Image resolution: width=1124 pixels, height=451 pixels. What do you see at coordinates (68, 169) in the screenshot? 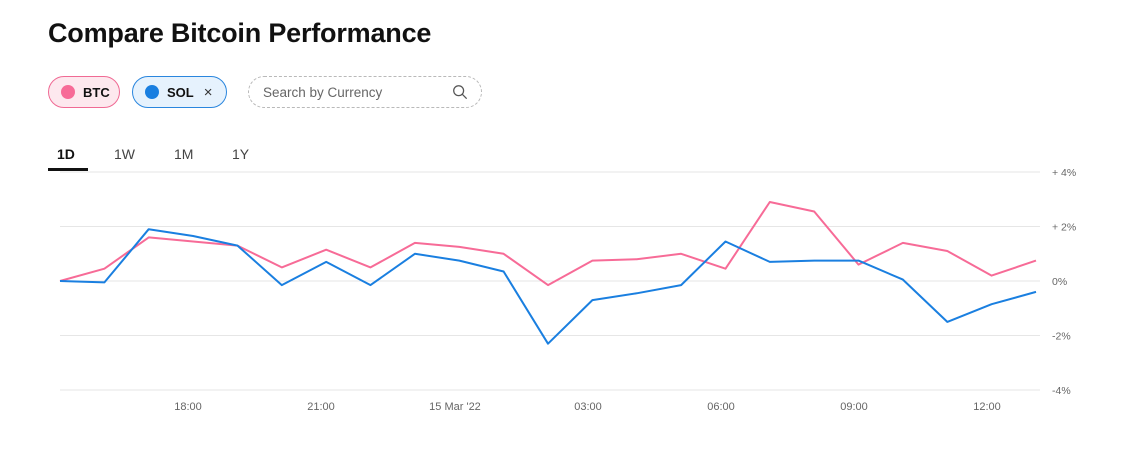
I see `active-tab-indicator` at bounding box center [68, 169].